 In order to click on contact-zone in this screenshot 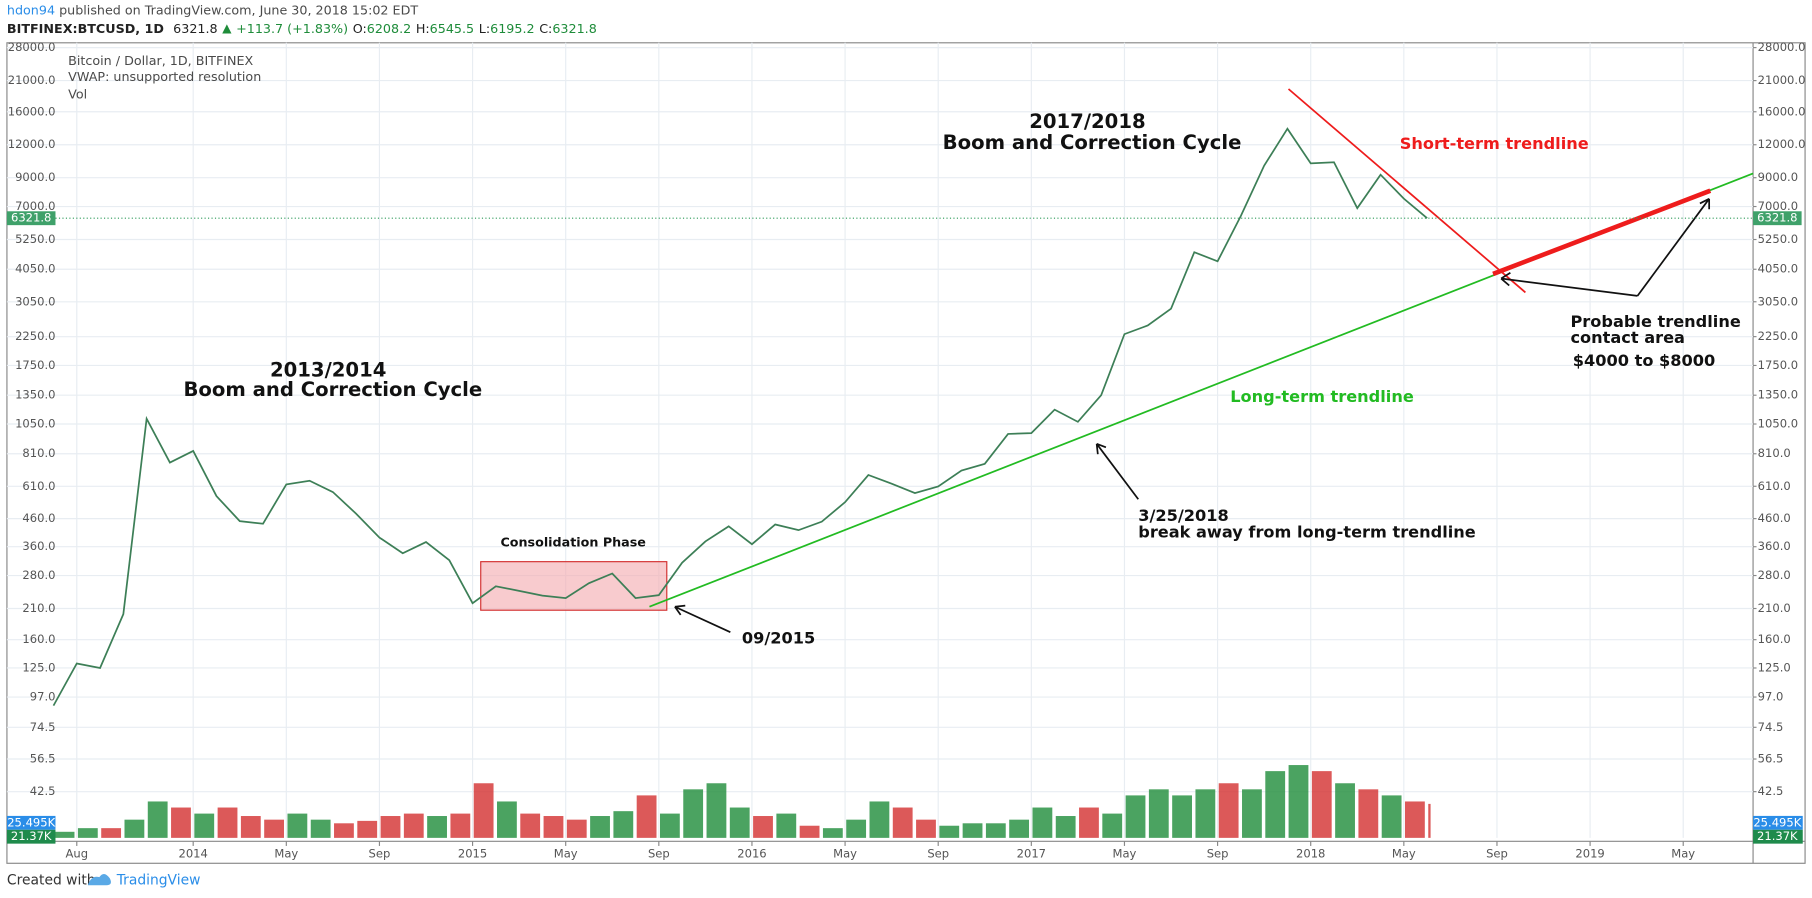, I will do `click(1602, 232)`.